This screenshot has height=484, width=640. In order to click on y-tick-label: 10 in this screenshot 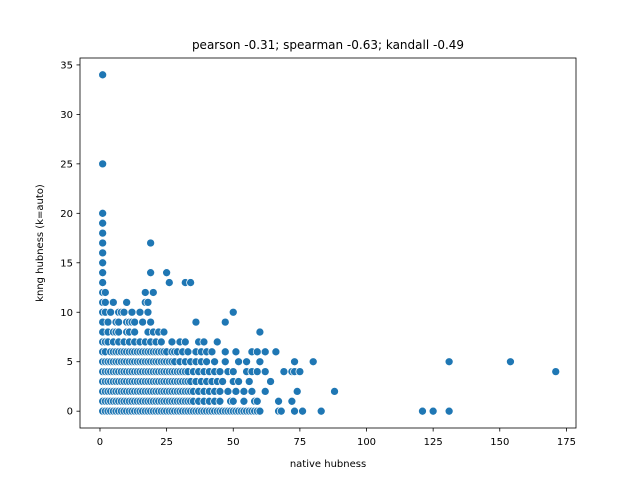, I will do `click(66, 313)`.